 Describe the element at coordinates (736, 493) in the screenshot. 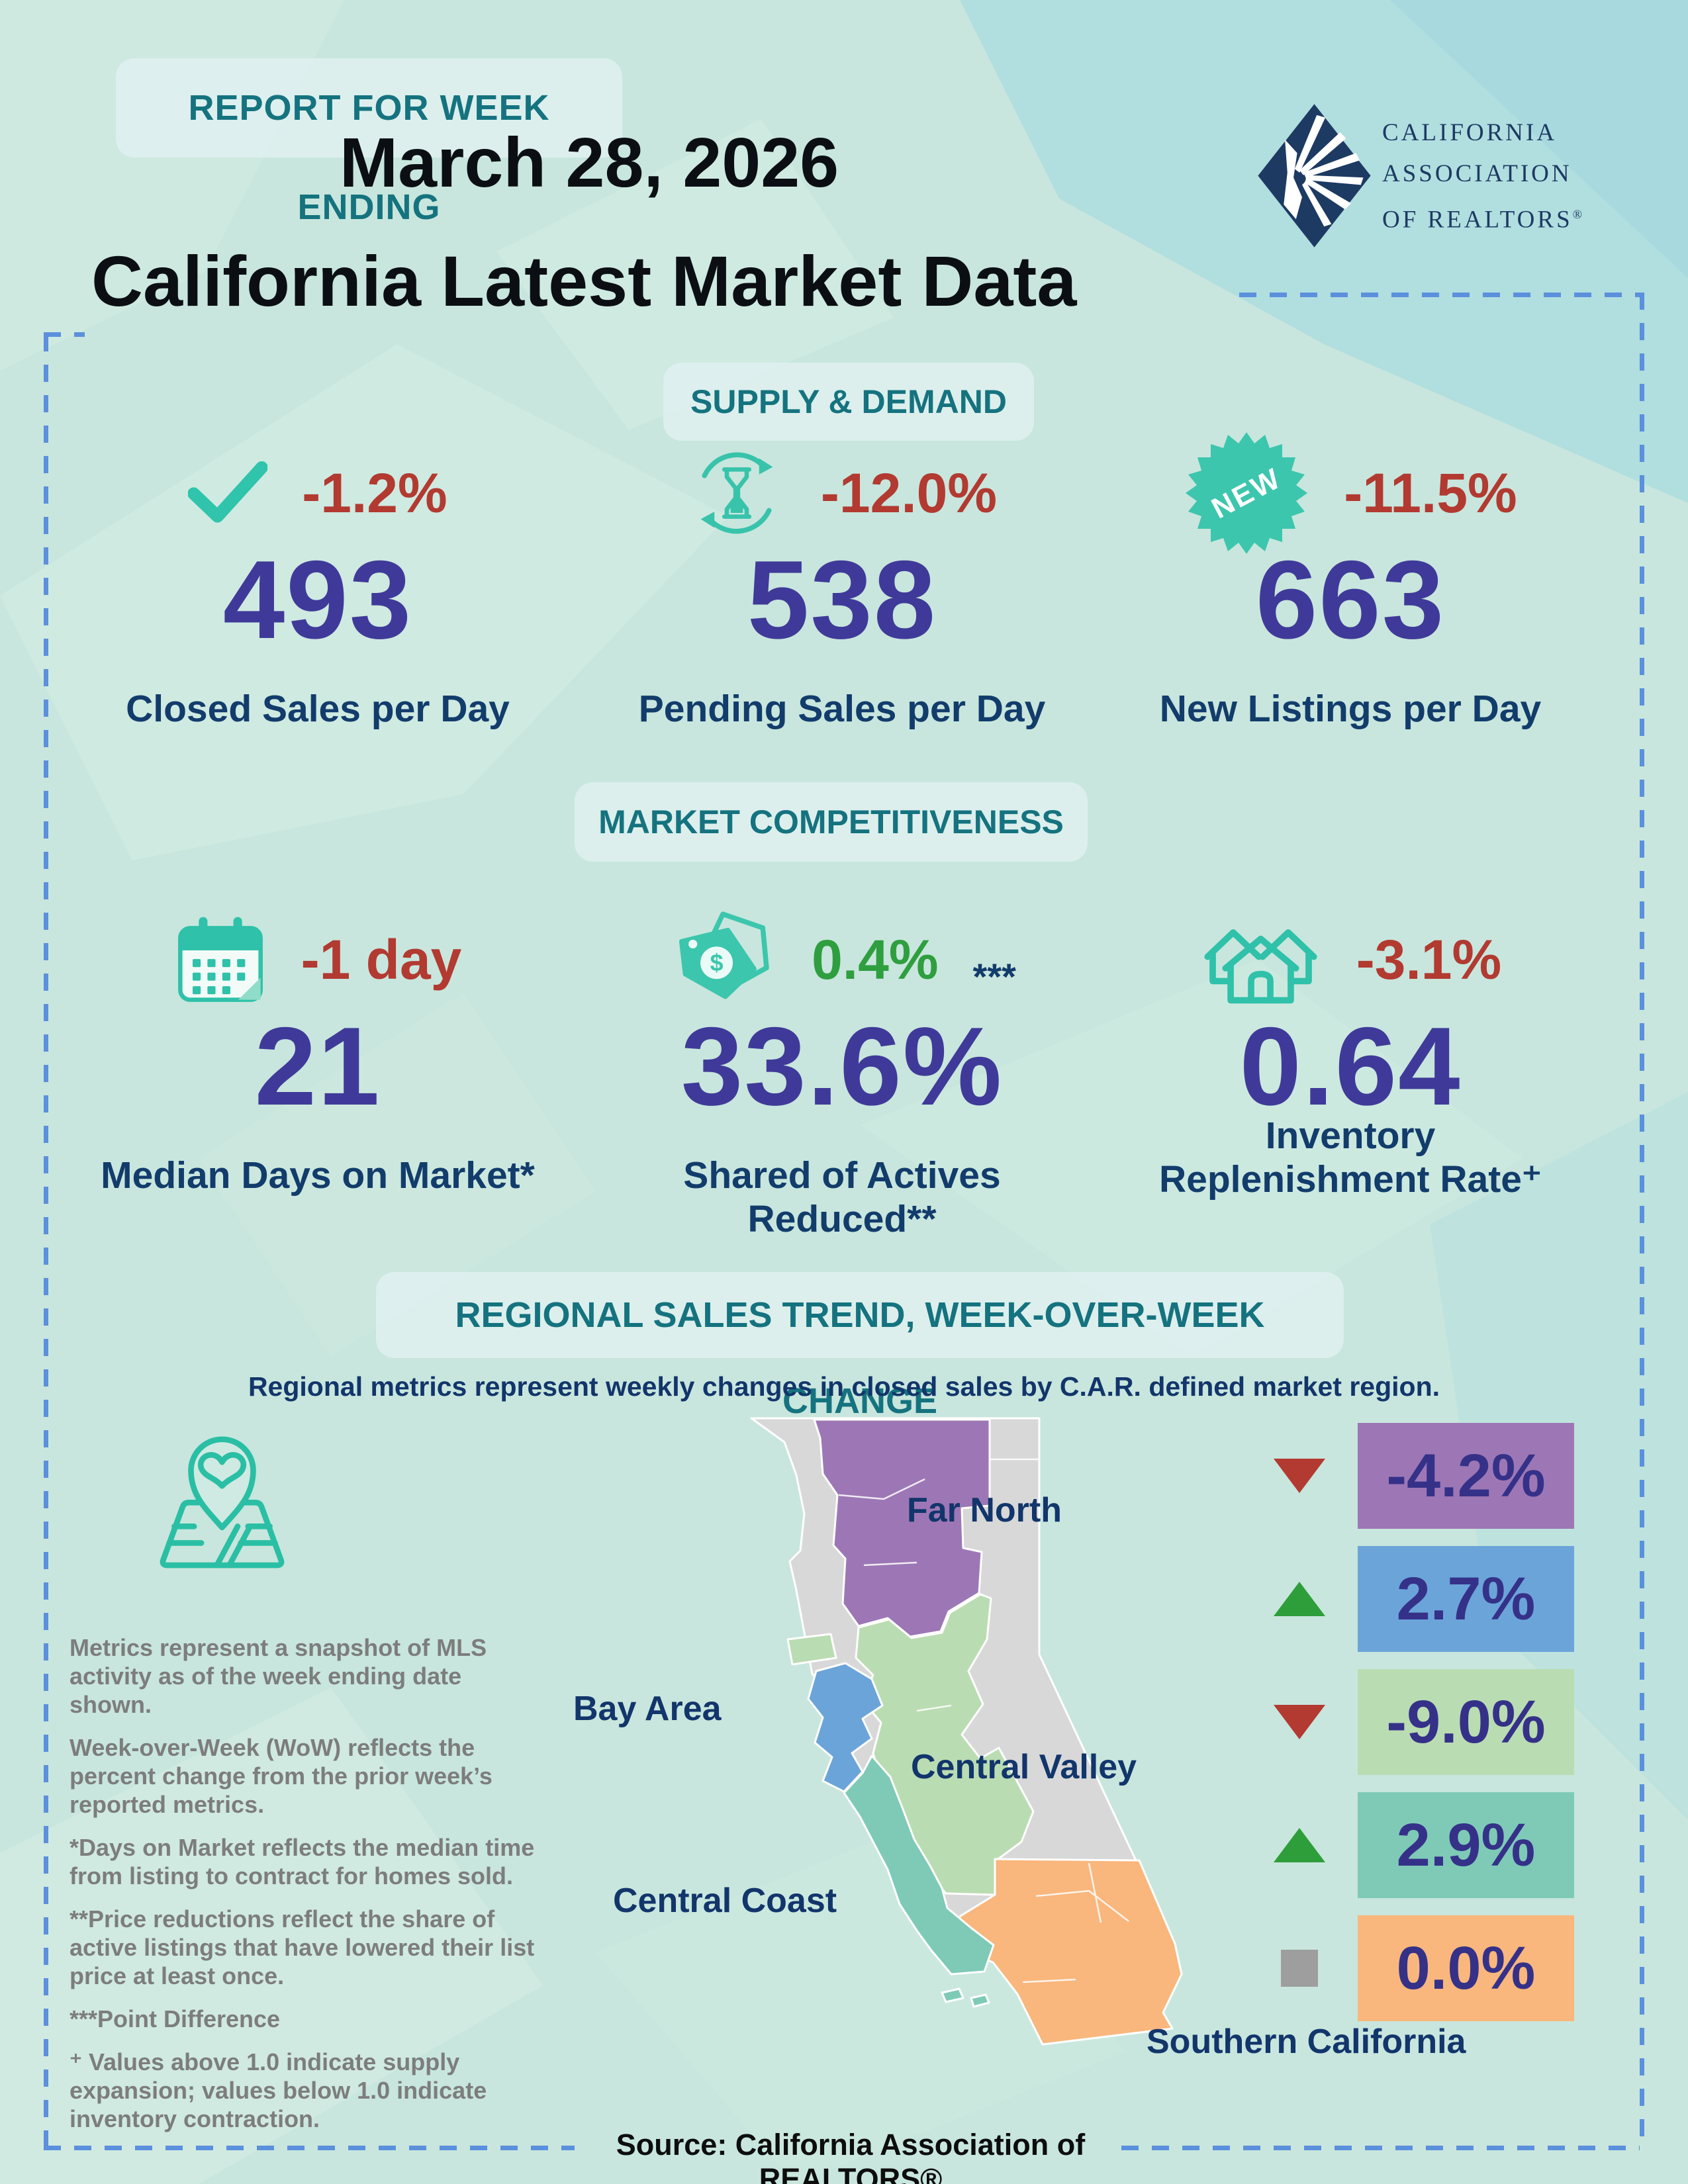

I see `hourglass-refresh-icon` at that location.